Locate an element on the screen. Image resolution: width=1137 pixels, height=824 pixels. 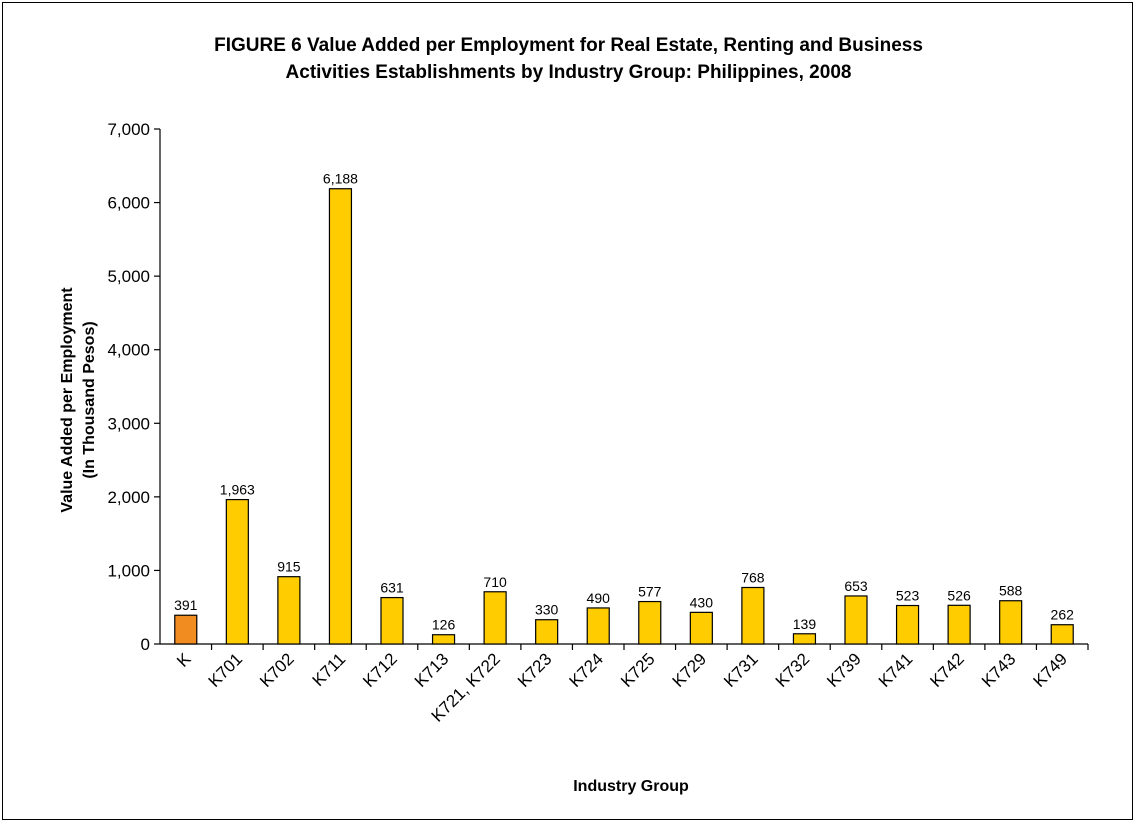
data-label: 526 is located at coordinates (959, 595).